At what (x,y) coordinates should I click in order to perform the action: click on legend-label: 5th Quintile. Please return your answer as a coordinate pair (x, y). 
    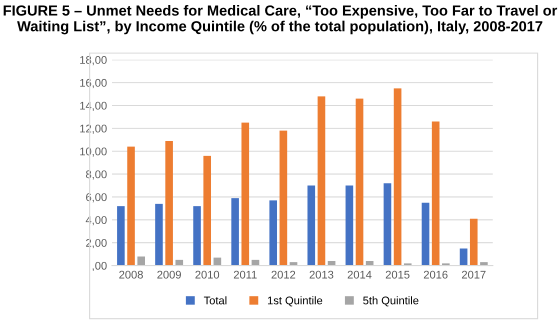
    Looking at the image, I should click on (390, 301).